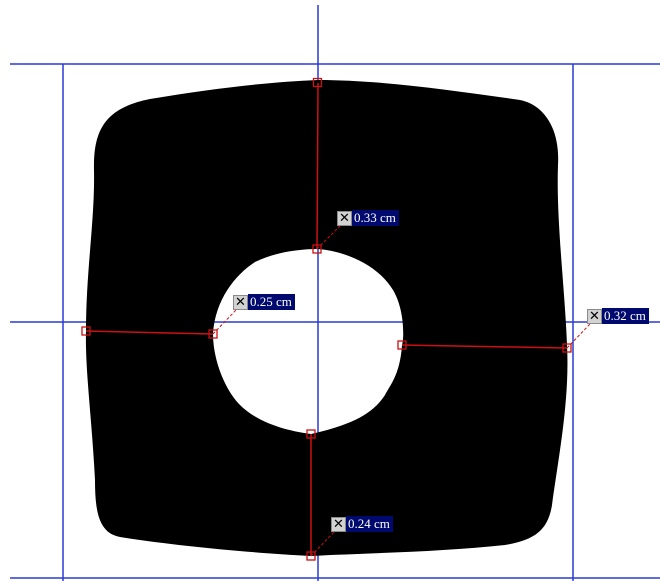 The image size is (660, 581). Describe the element at coordinates (317, 249) in the screenshot. I see `handle-top-end` at that location.